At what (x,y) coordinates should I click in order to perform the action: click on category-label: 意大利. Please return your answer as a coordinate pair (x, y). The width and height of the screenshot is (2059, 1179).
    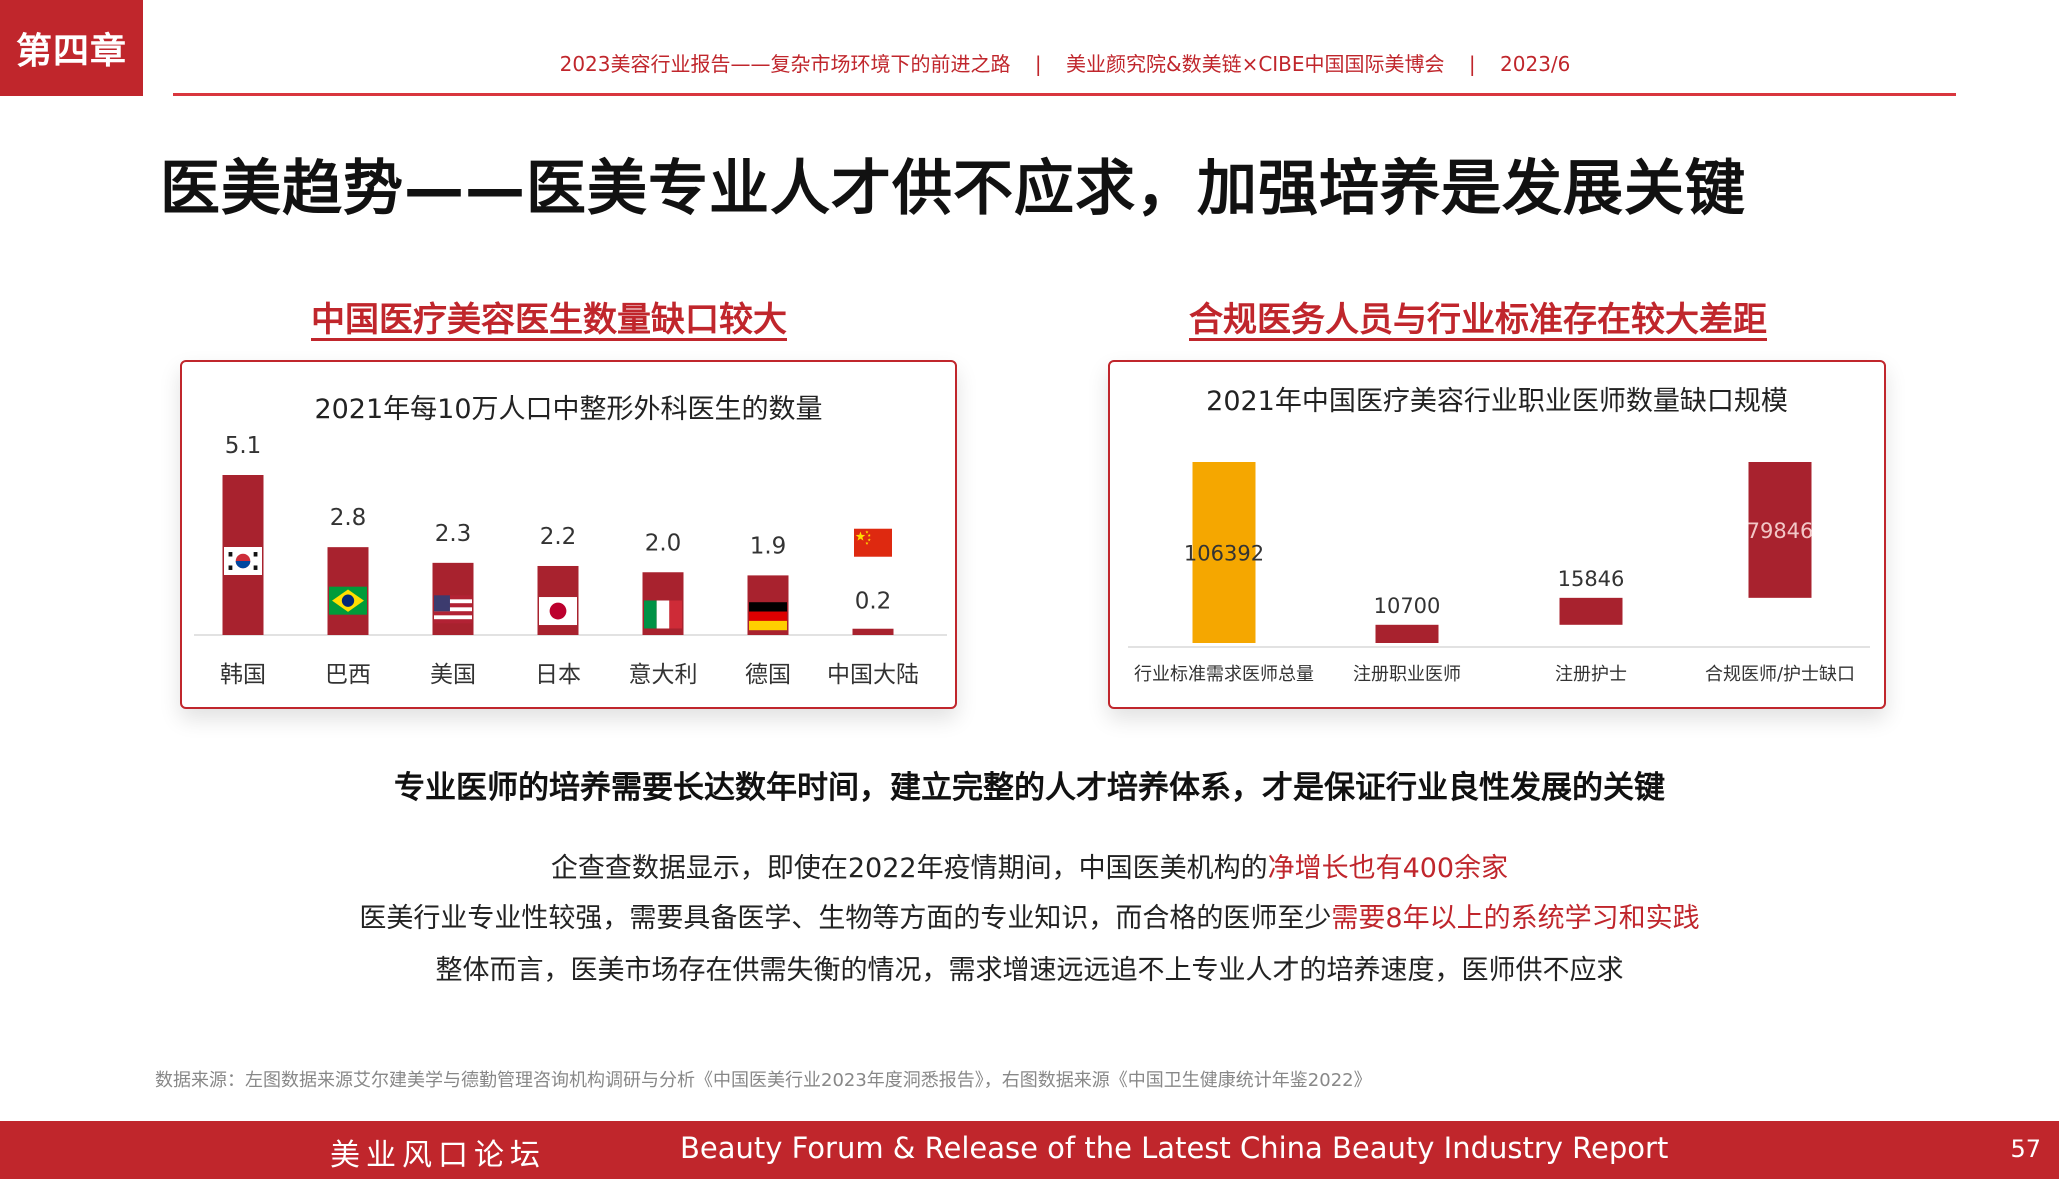
    Looking at the image, I should click on (663, 675).